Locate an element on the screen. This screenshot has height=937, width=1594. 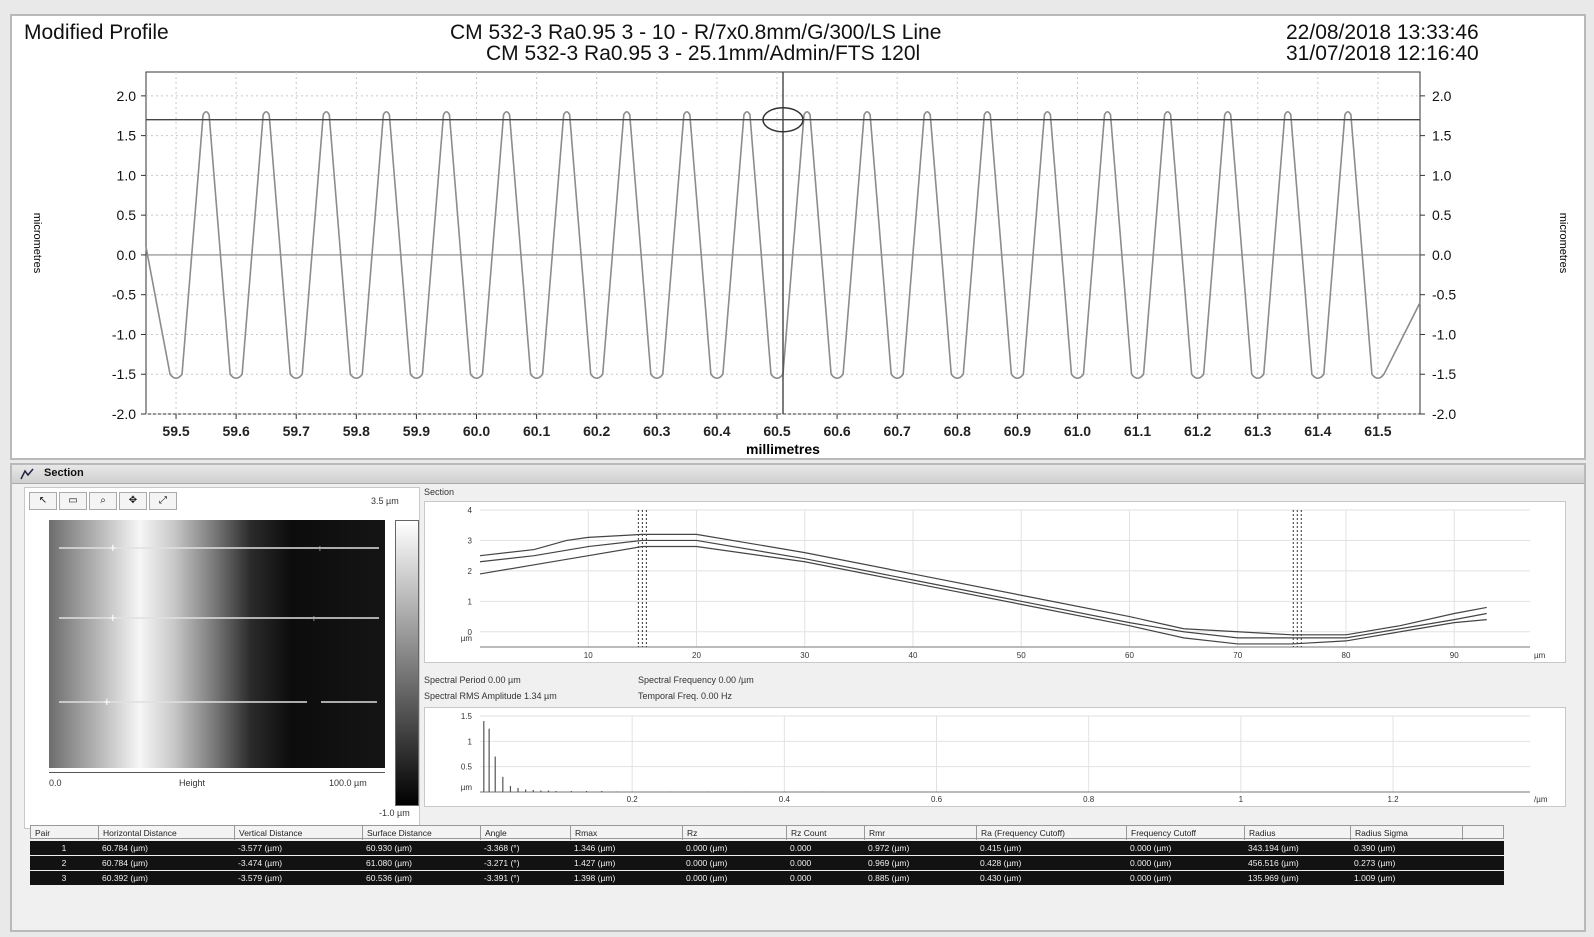
x-tick-label: 70 is located at coordinates (1237, 655).